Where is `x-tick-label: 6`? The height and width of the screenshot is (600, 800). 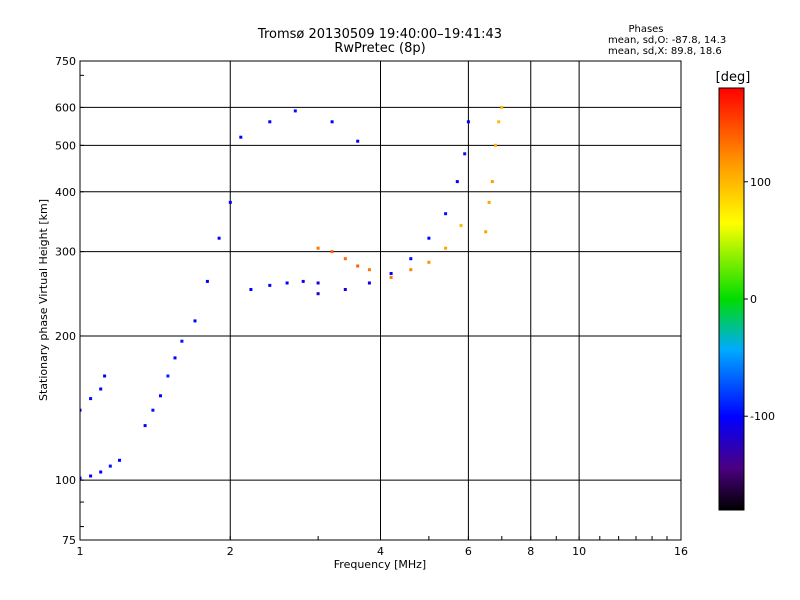 x-tick-label: 6 is located at coordinates (468, 551).